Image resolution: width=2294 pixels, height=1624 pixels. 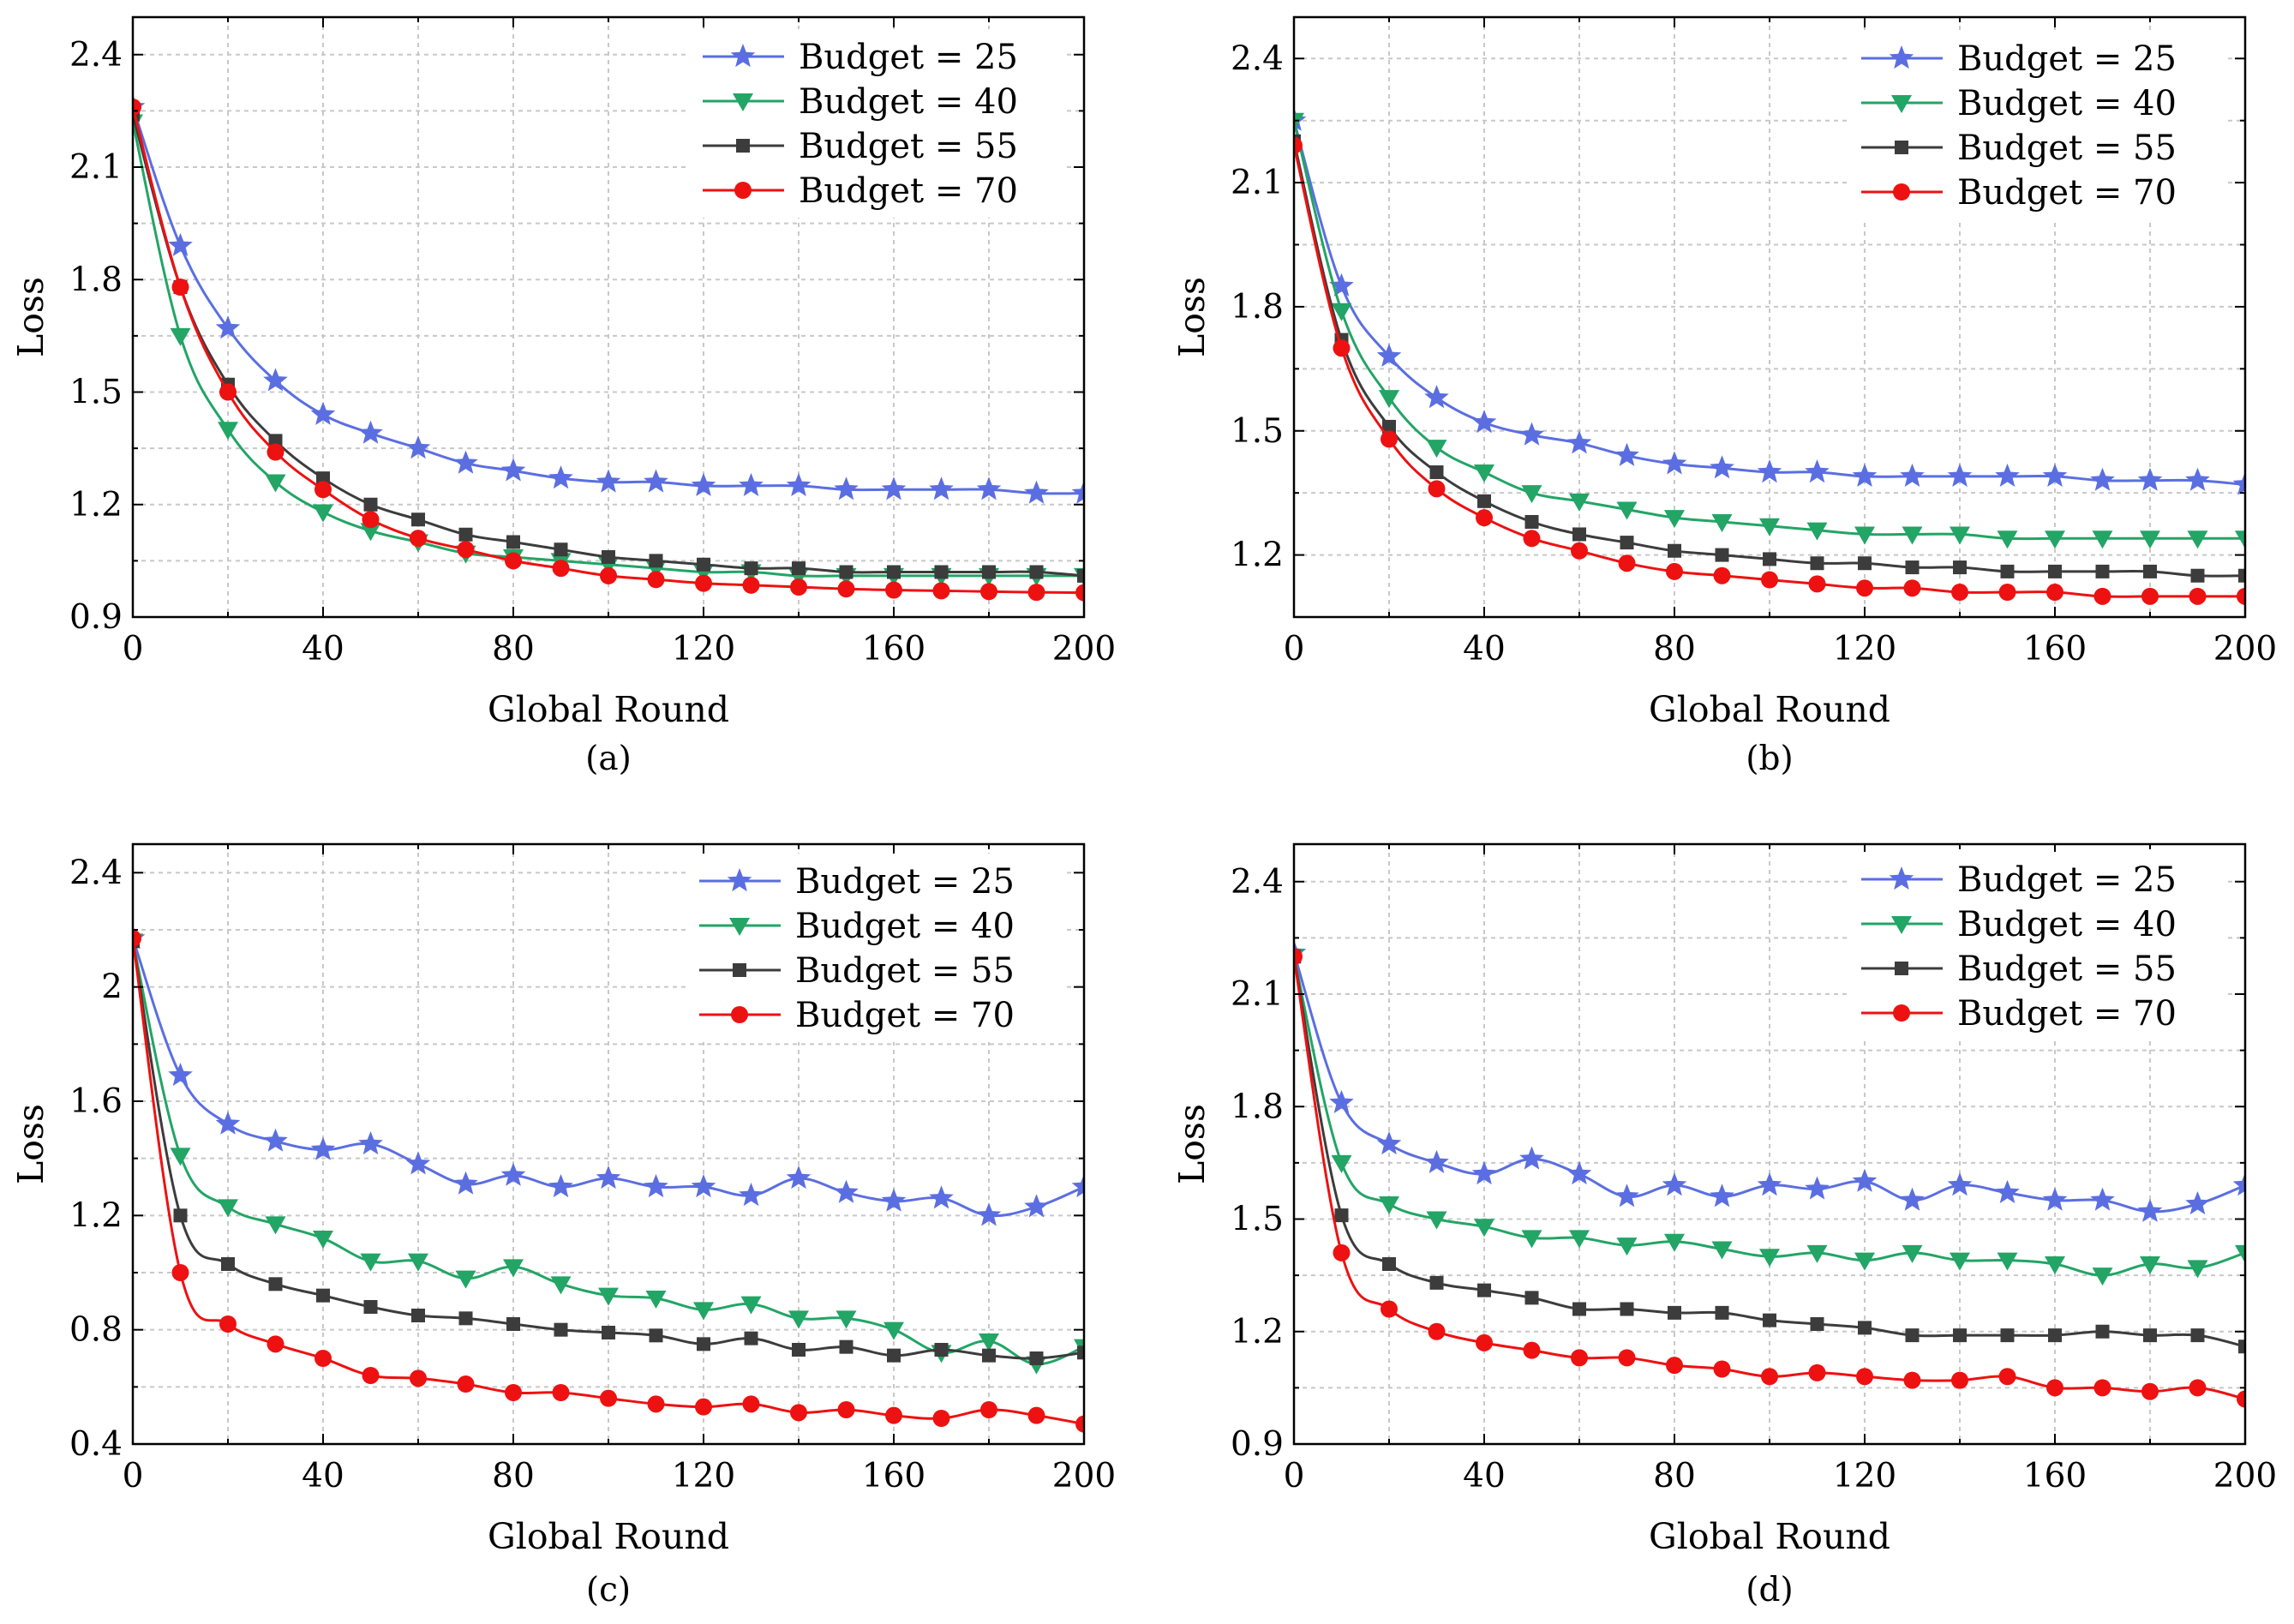 I want to click on x-tick-label: 120, so click(x=1865, y=1476).